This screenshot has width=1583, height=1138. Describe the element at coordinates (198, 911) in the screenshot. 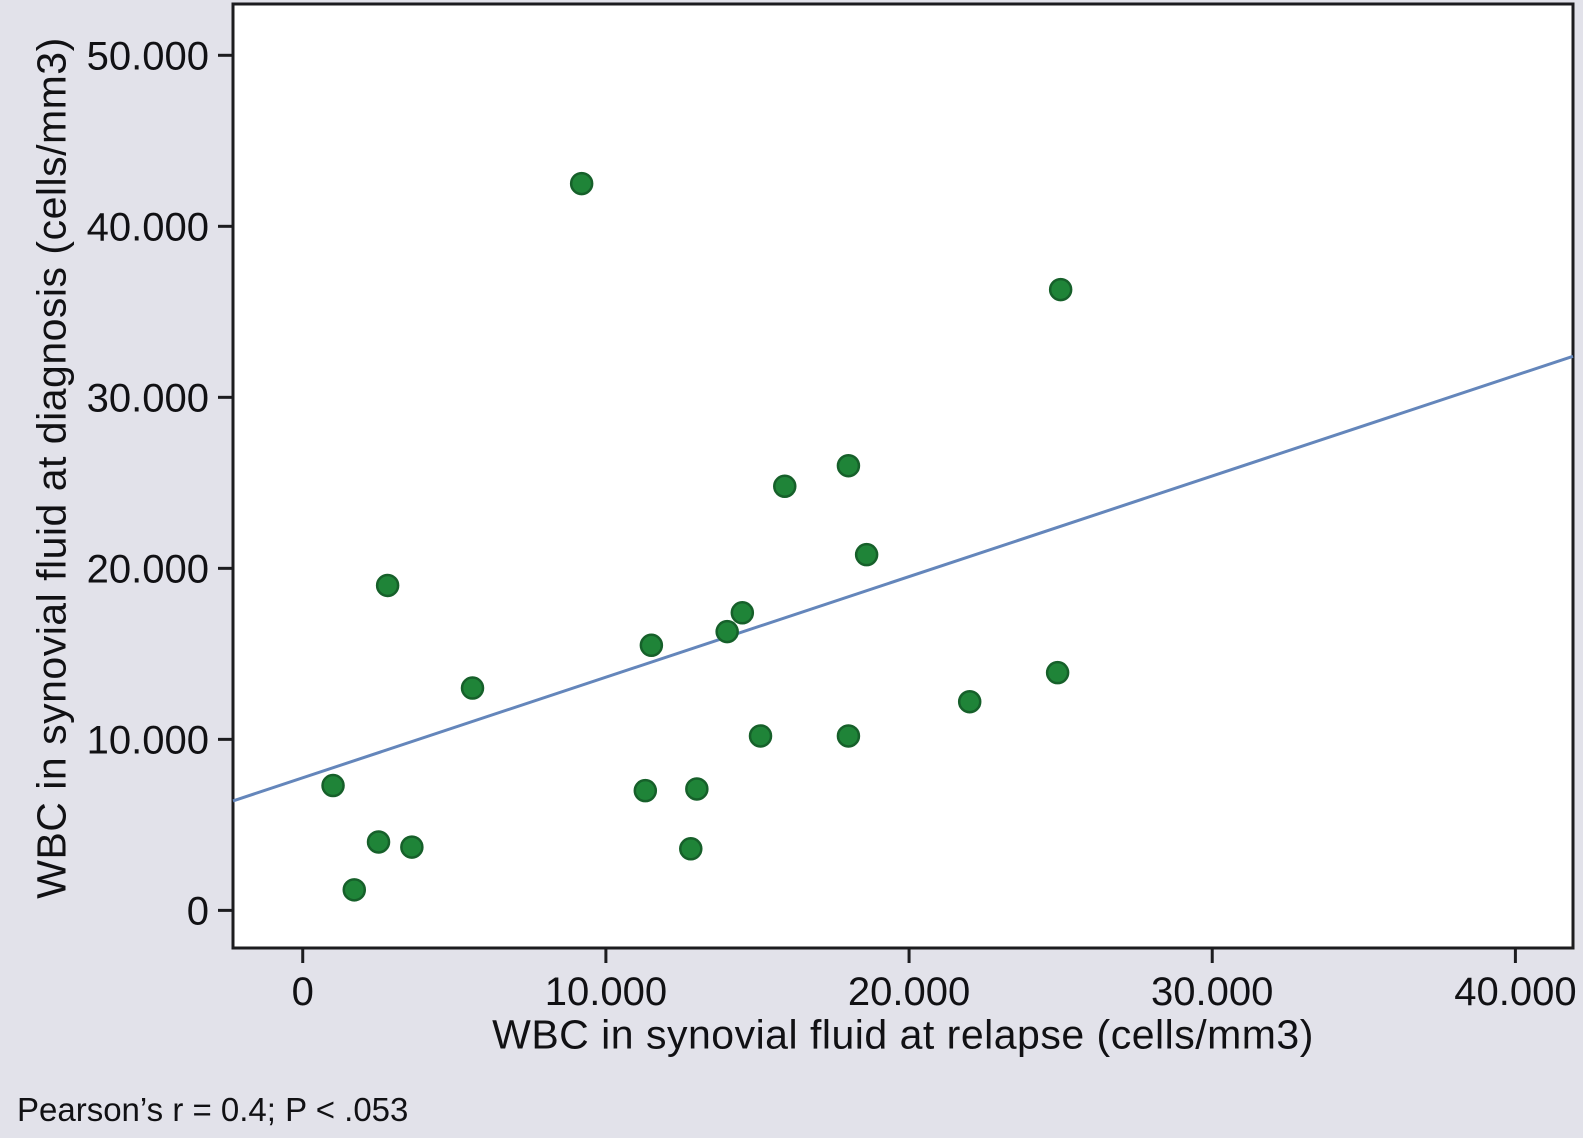

I see `y-tick-label: 0` at that location.